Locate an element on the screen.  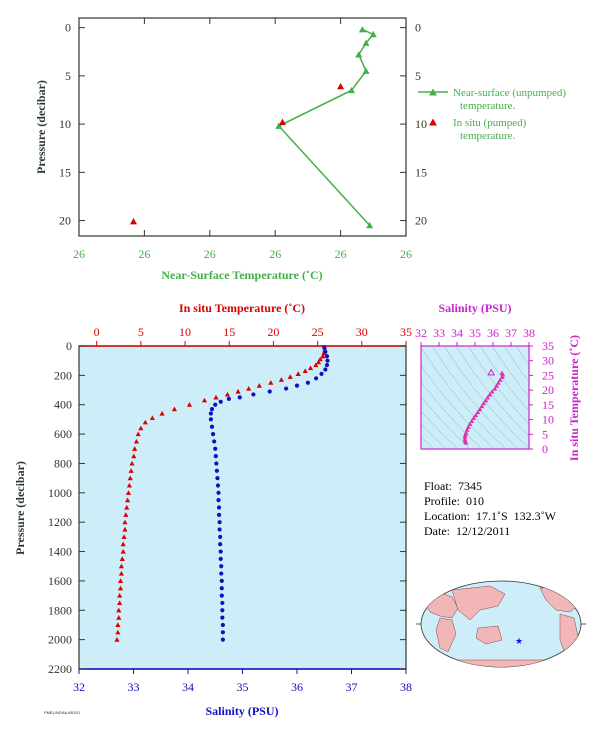
temperature-tick-label: 5 is located at coordinates (141, 332).